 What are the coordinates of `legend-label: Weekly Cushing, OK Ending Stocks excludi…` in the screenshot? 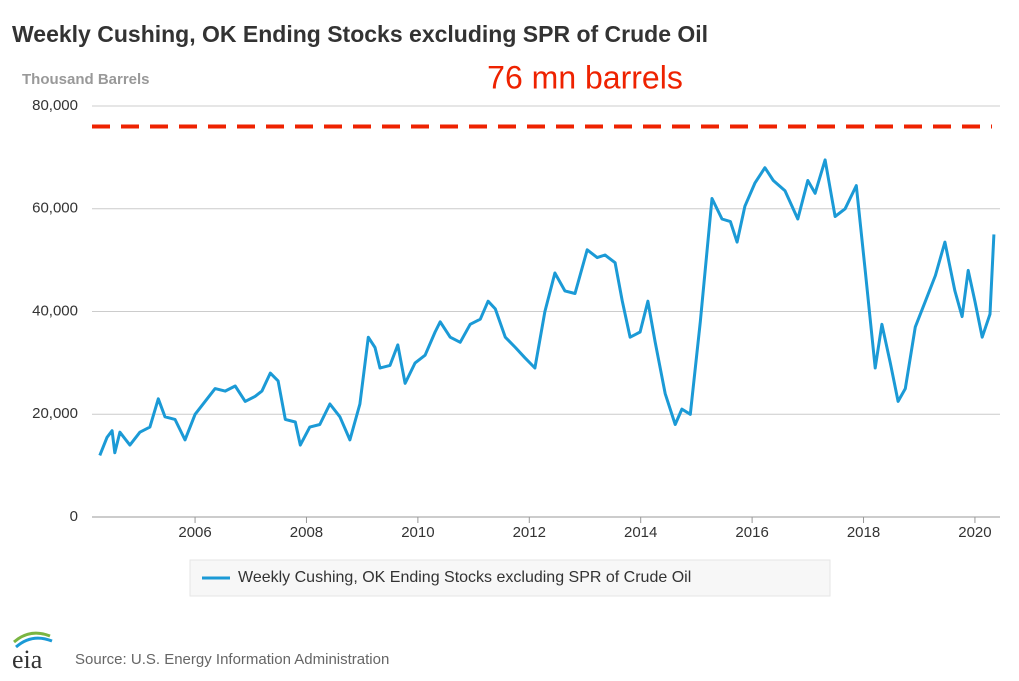 It's located at (464, 577).